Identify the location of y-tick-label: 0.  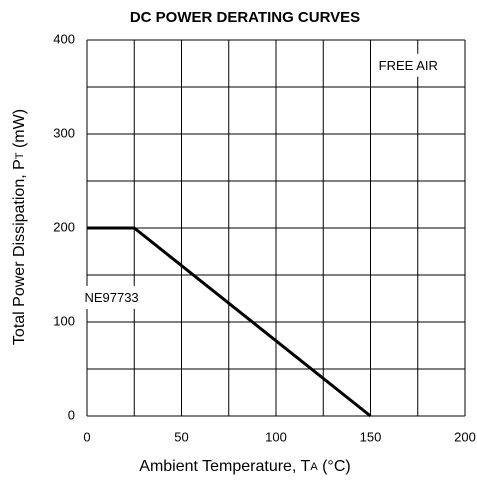
(71, 414).